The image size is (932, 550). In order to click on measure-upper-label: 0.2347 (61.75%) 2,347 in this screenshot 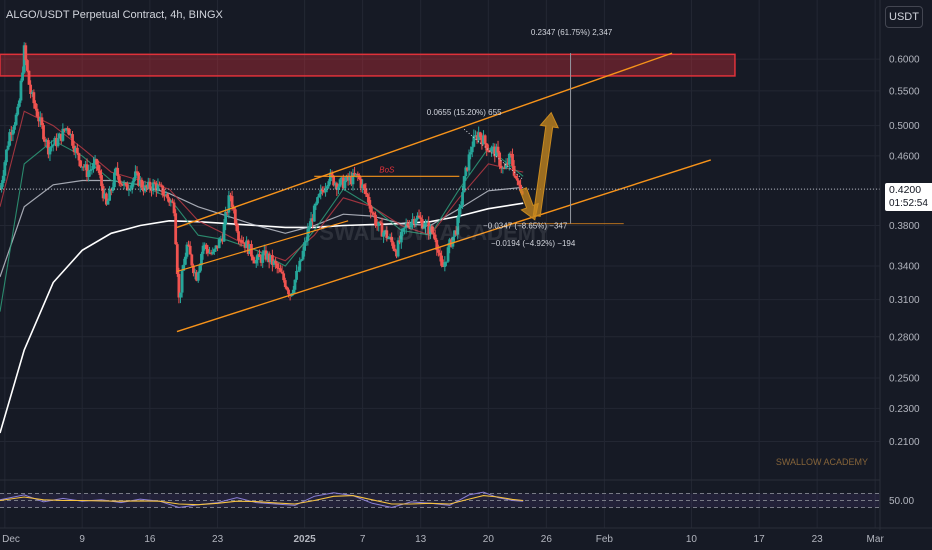, I will do `click(572, 32)`.